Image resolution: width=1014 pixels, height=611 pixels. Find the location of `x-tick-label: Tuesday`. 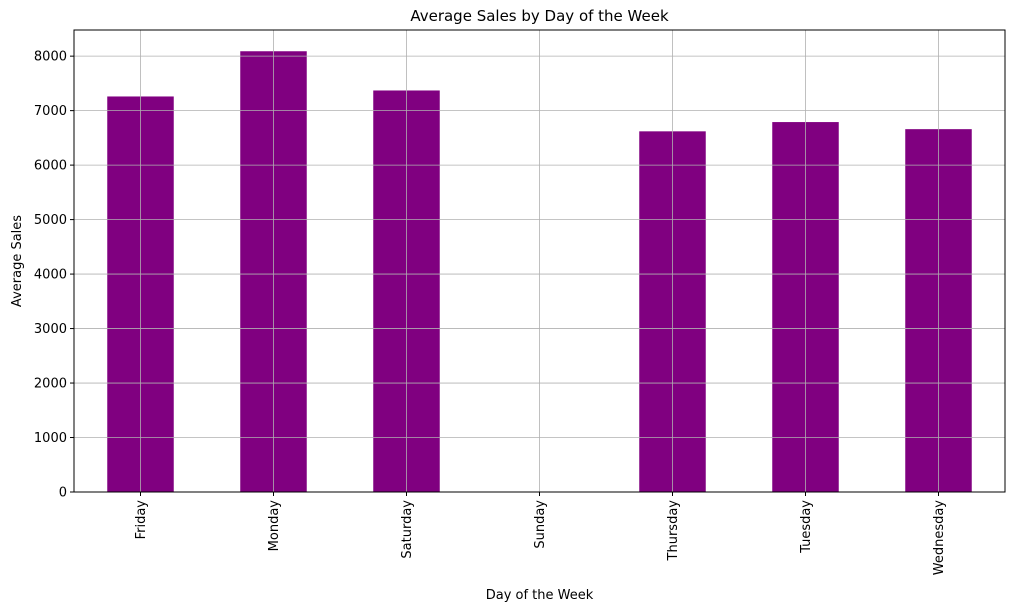

x-tick-label: Tuesday is located at coordinates (806, 527).